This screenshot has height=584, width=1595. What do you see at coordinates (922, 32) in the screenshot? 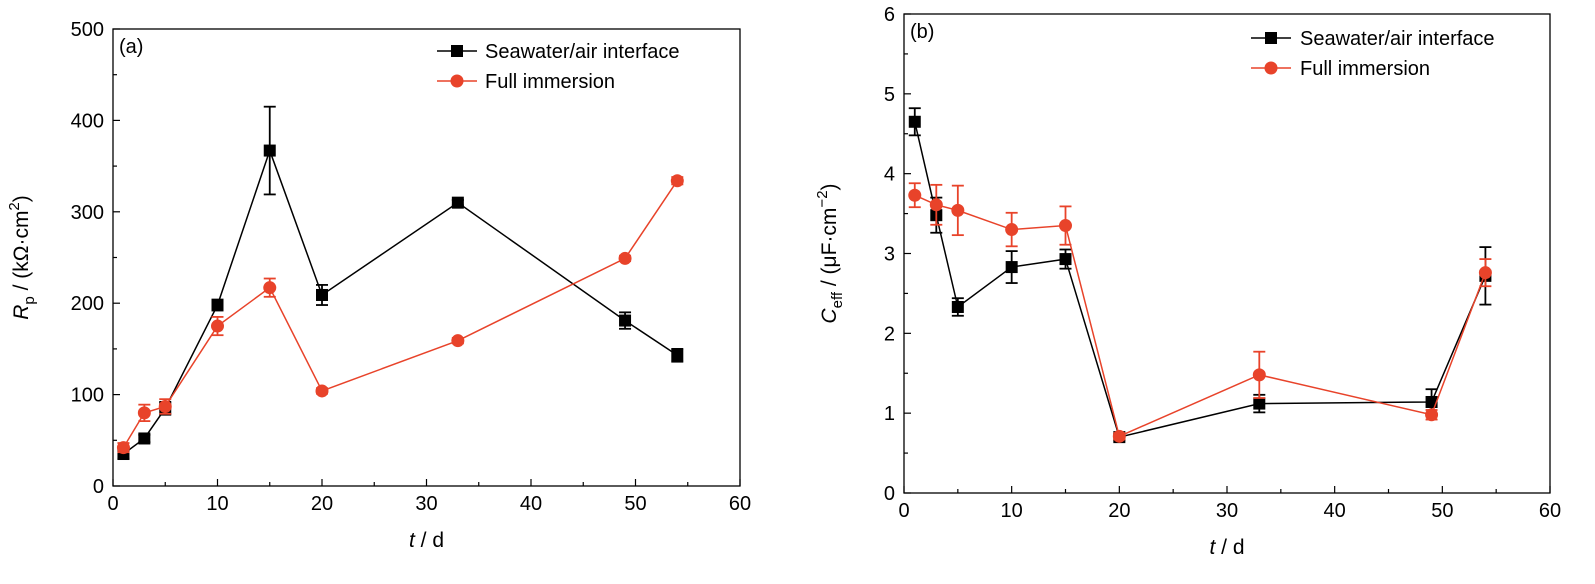
I see `panel-label: (b)` at bounding box center [922, 32].